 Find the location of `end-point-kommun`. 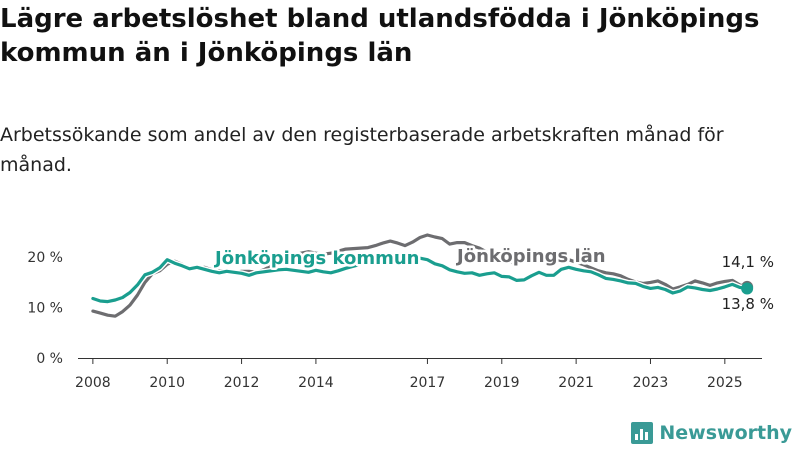

end-point-kommun is located at coordinates (747, 288).